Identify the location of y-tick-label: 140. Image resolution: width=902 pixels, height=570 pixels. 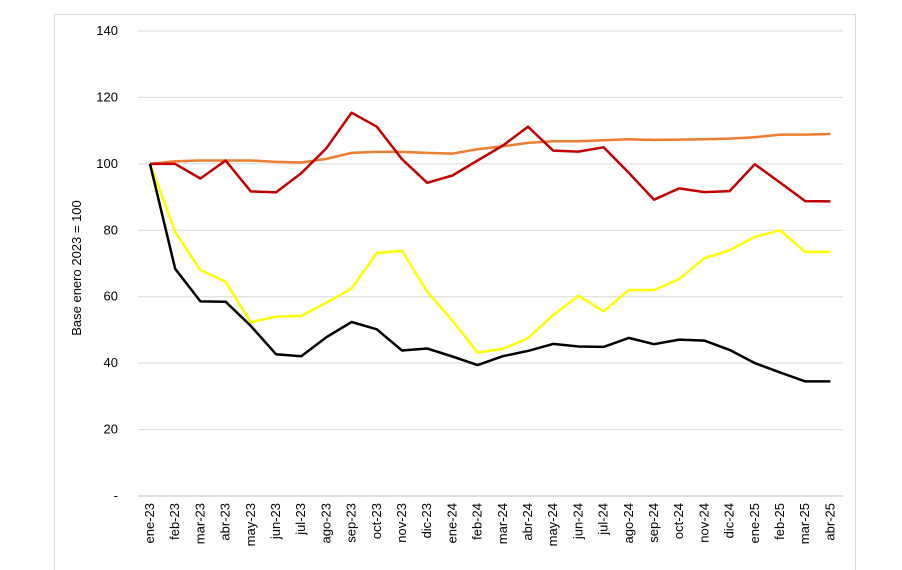
(107, 30).